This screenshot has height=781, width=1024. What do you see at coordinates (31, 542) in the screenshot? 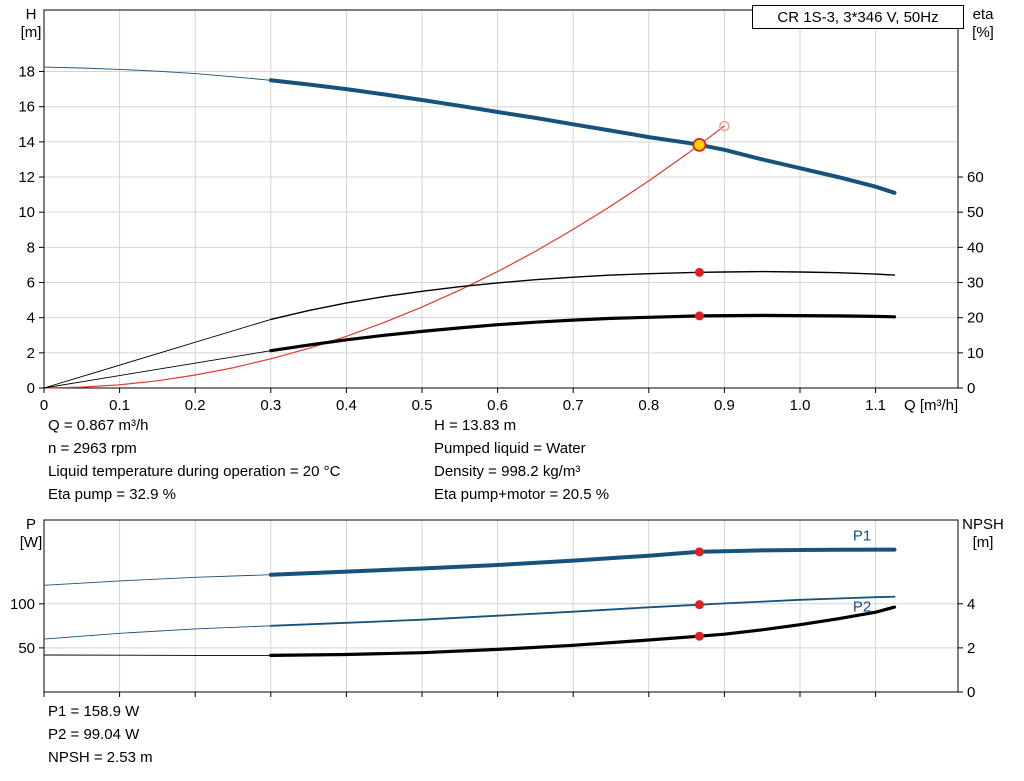
I see `y-left-axis-title: [W]` at bounding box center [31, 542].